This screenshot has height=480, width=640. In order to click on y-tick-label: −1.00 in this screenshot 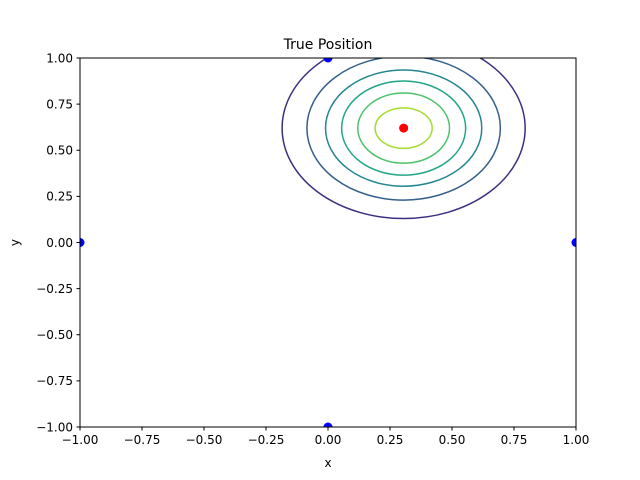, I will do `click(54, 427)`.